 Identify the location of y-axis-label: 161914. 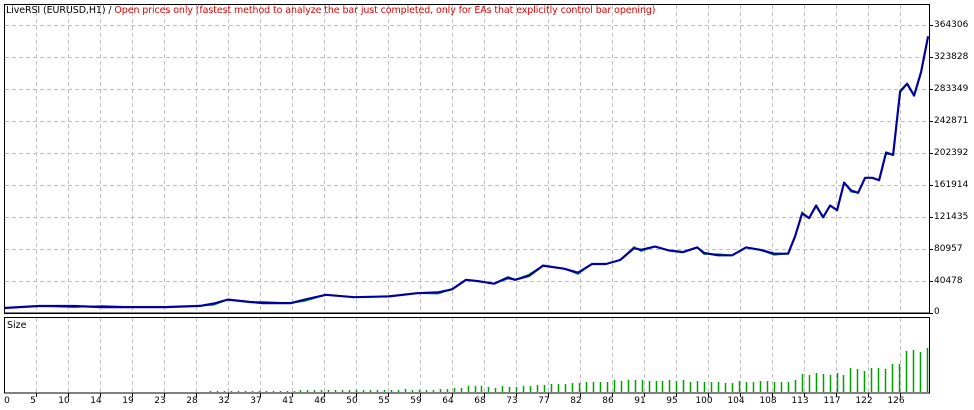
(951, 185).